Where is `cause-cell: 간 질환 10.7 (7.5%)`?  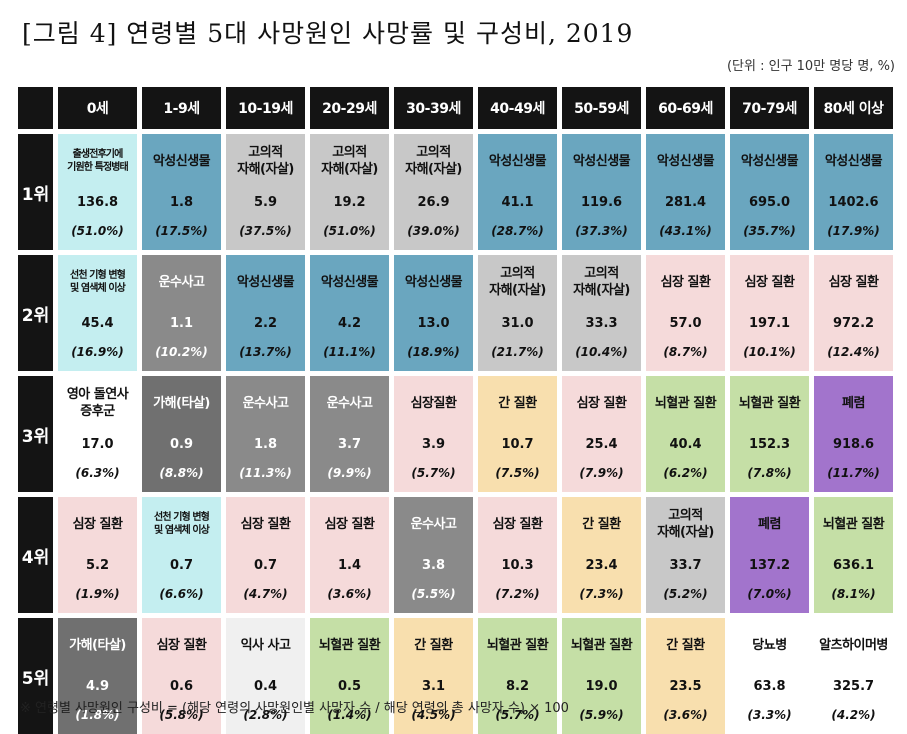 cause-cell: 간 질환 10.7 (7.5%) is located at coordinates (517, 434).